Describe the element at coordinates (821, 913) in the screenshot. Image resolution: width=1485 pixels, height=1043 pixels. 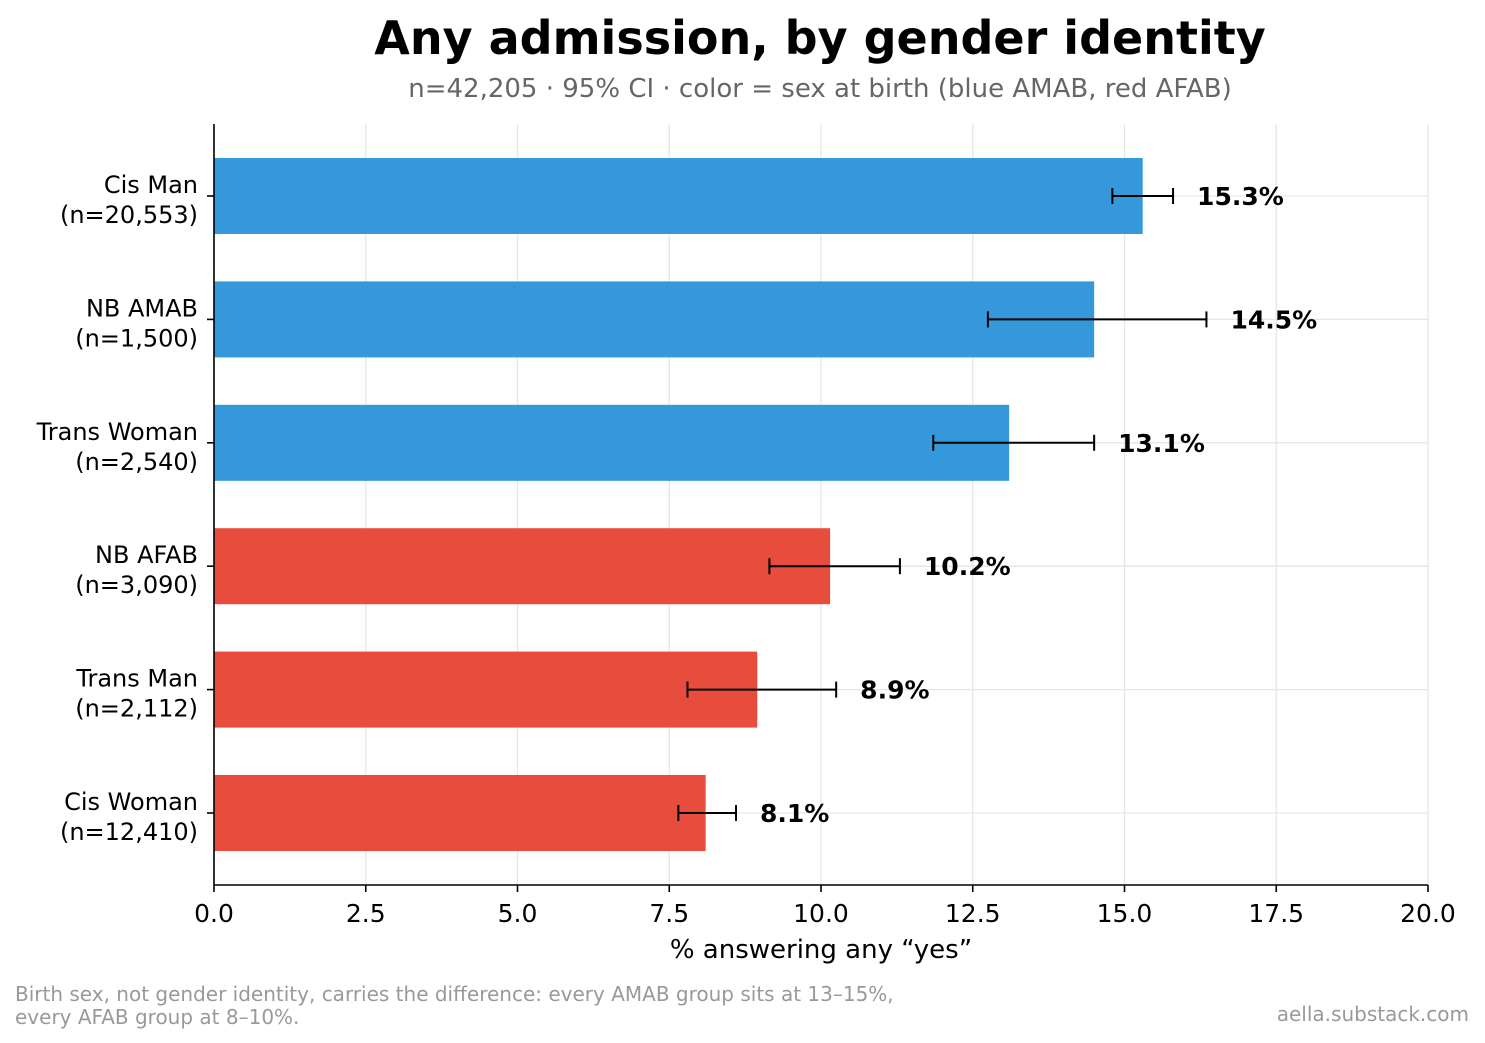
I see `x-tick-label: 10.0` at that location.